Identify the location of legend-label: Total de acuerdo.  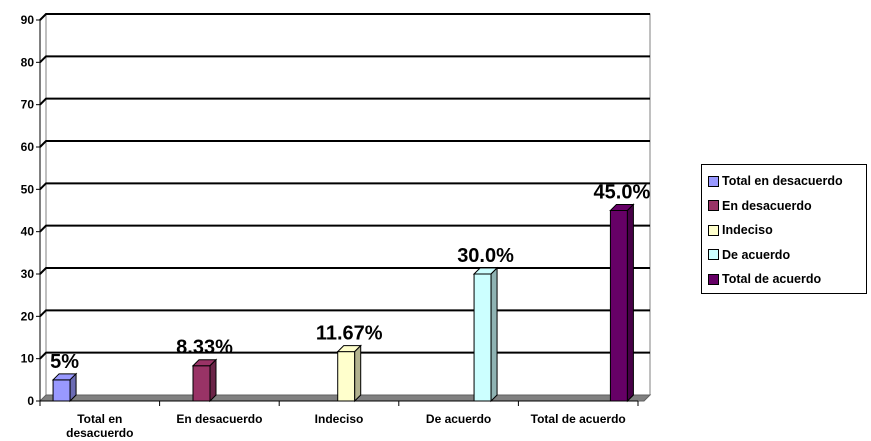
(772, 279).